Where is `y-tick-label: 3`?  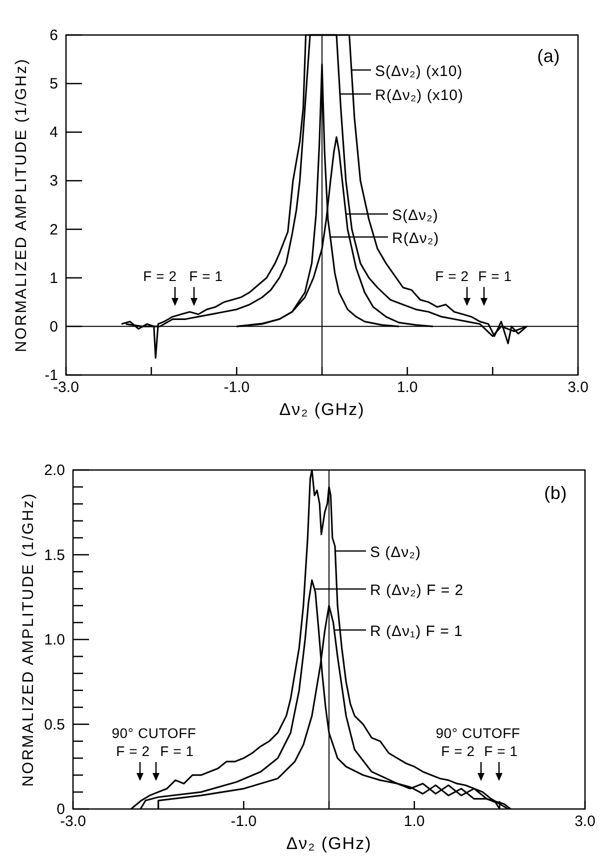
y-tick-label: 3 is located at coordinates (54, 181).